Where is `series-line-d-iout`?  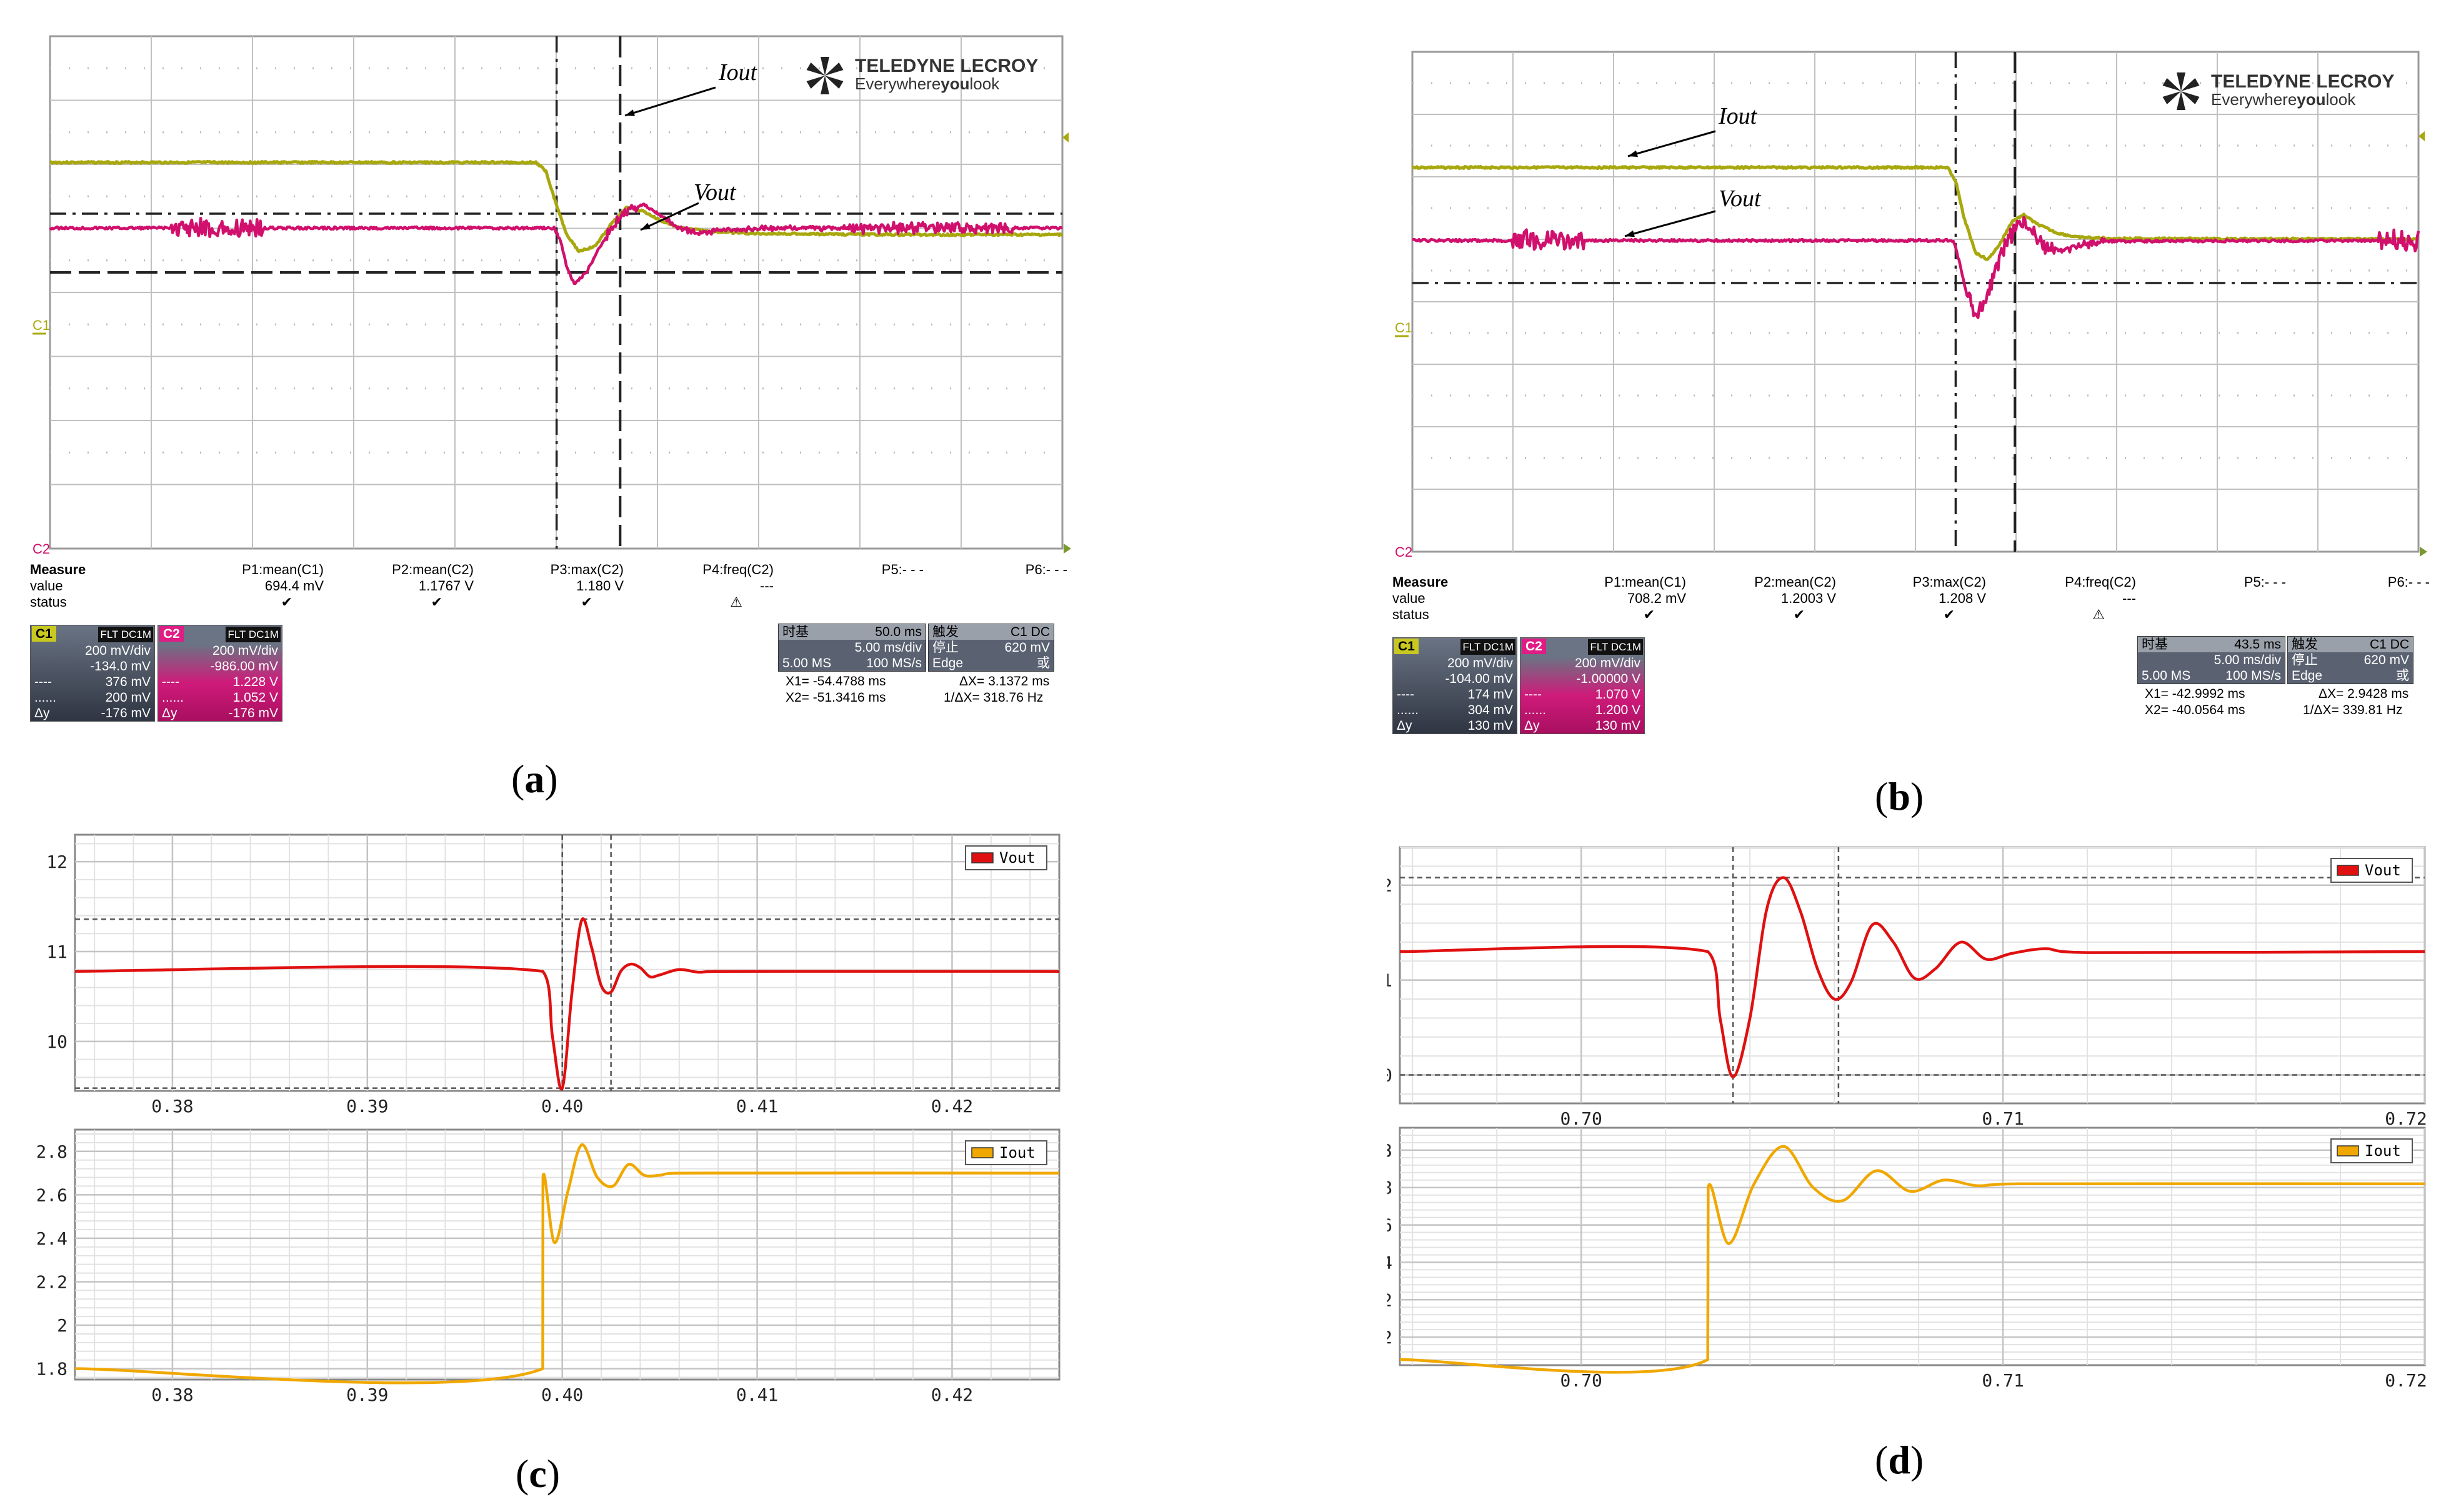
series-line-d-iout is located at coordinates (1912, 1259).